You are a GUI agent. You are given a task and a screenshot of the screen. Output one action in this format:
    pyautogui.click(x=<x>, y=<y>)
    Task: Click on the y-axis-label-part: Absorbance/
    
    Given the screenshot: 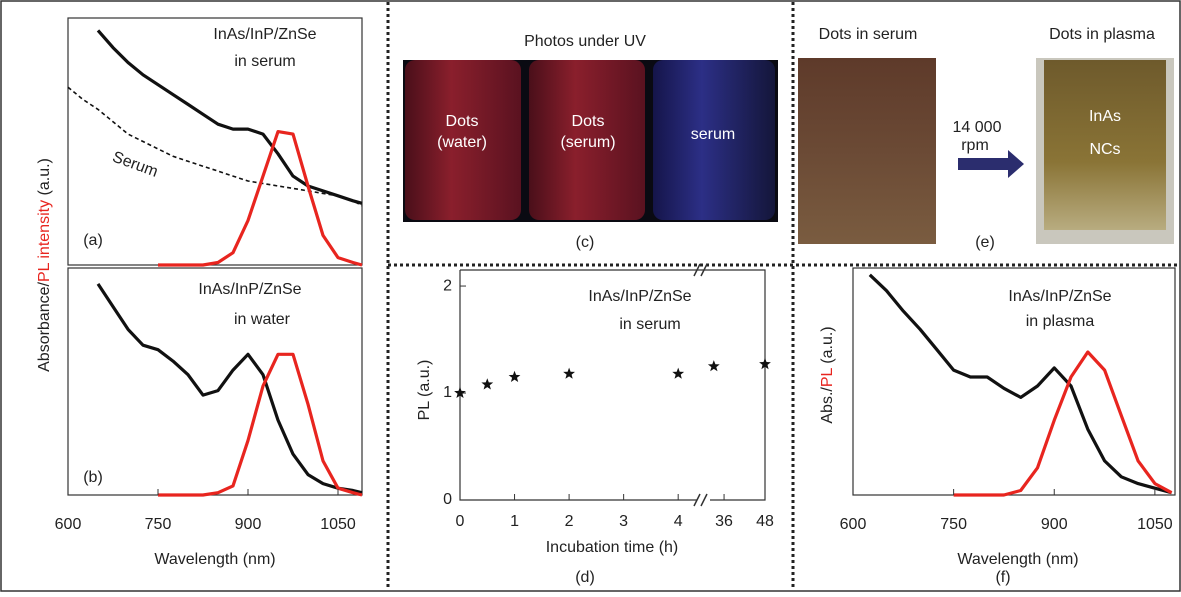 What is the action you would take?
    pyautogui.click(x=44, y=326)
    